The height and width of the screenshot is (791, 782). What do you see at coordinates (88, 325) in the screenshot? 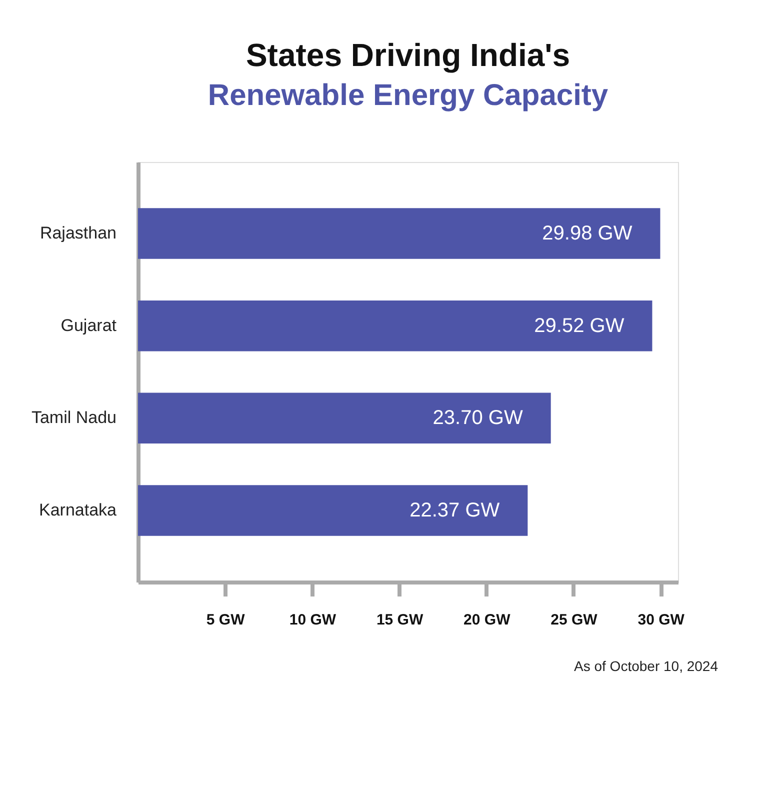
I see `y-tick-label: Gujarat` at bounding box center [88, 325].